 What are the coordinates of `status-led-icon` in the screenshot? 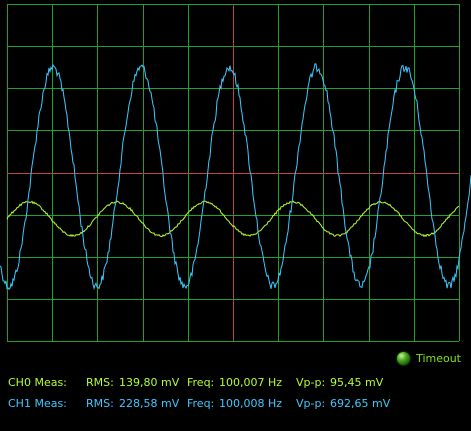 It's located at (404, 358).